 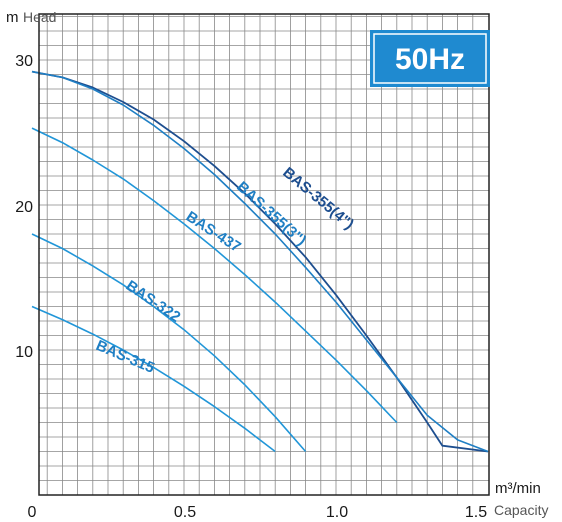 I want to click on series-label-bas-315: BAS-315, so click(x=124, y=357).